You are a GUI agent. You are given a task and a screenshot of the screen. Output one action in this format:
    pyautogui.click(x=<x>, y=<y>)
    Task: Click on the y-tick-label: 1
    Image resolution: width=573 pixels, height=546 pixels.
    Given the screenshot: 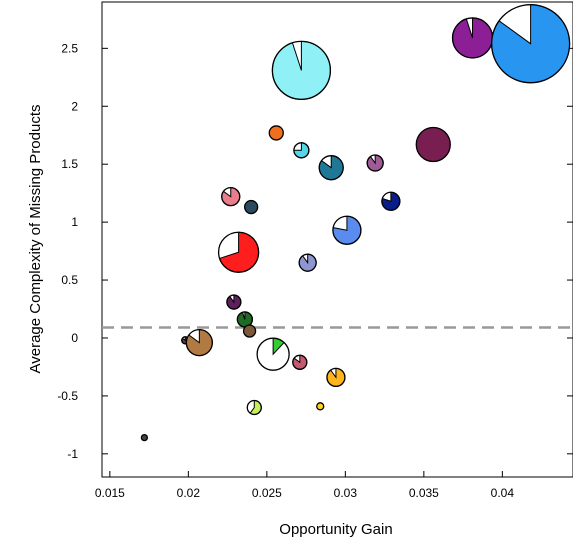 What is the action you would take?
    pyautogui.click(x=74, y=222)
    